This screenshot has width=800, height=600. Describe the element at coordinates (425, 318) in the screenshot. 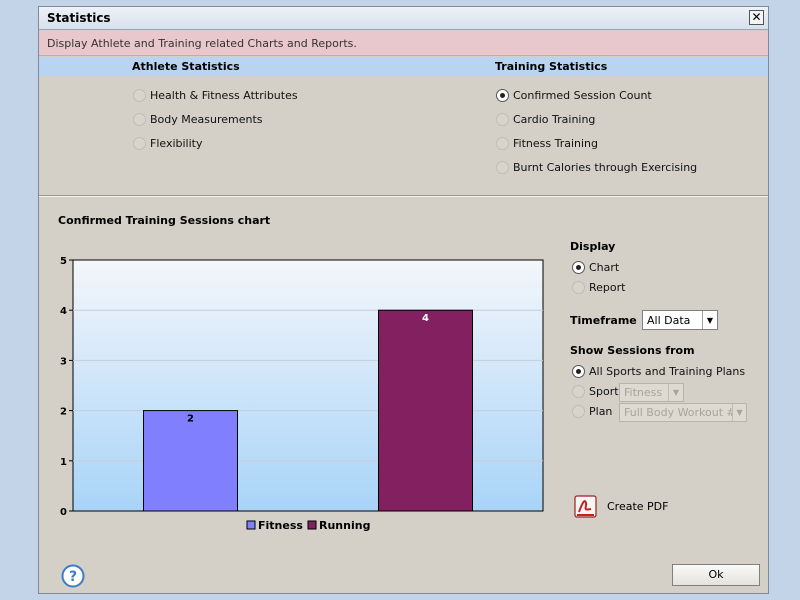

I see `data-label: 4` at that location.